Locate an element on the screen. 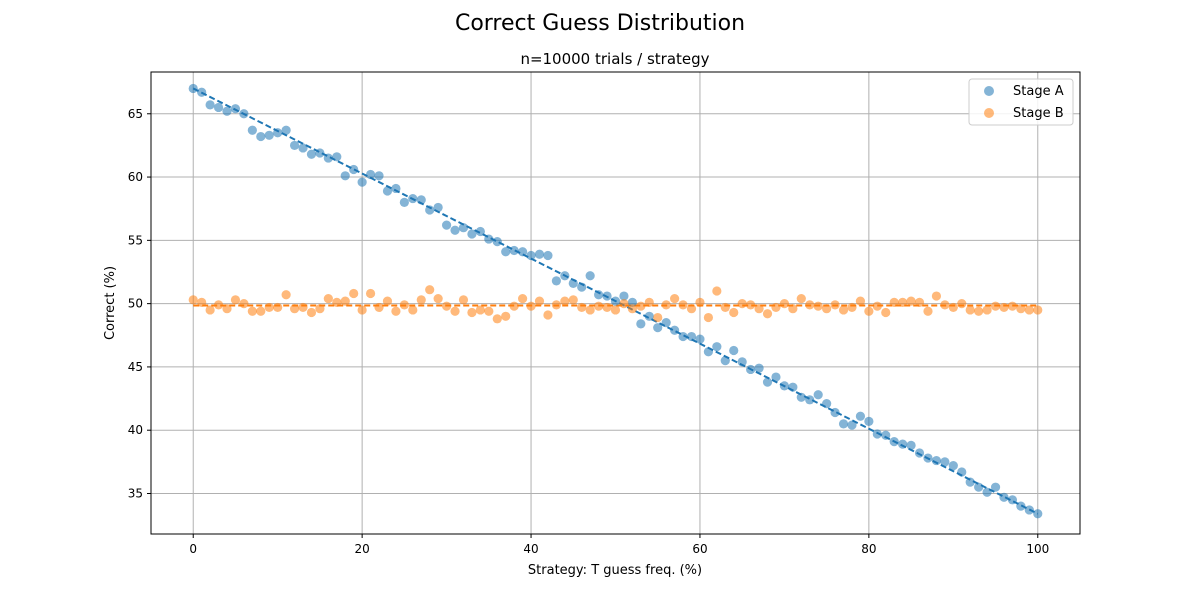 Image resolution: width=1200 pixels, height=600 pixels. x-tick-label: 0 is located at coordinates (193, 549).